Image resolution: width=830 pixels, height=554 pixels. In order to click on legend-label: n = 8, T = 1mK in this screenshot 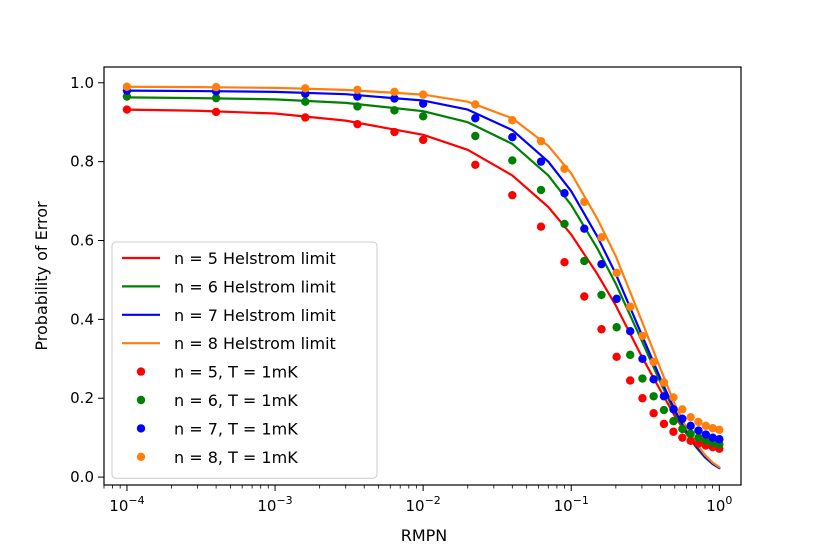, I will do `click(236, 457)`.